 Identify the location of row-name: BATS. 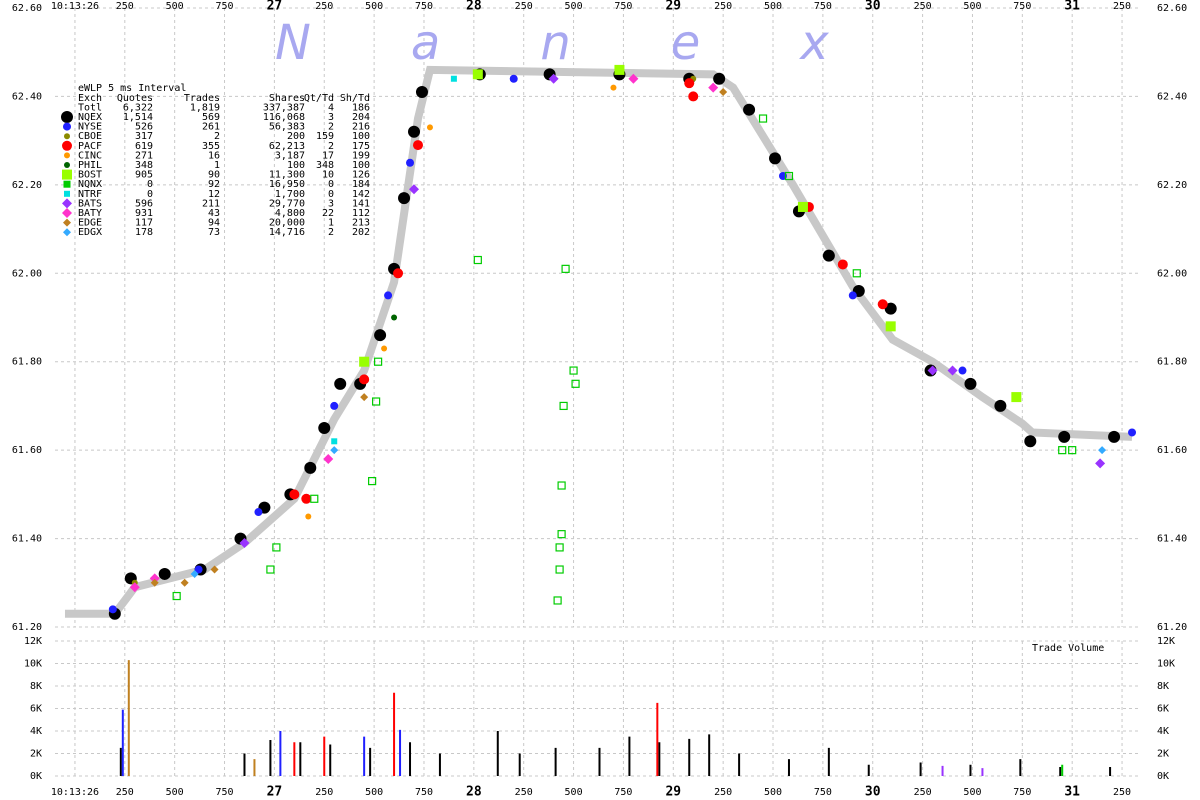
(90, 203).